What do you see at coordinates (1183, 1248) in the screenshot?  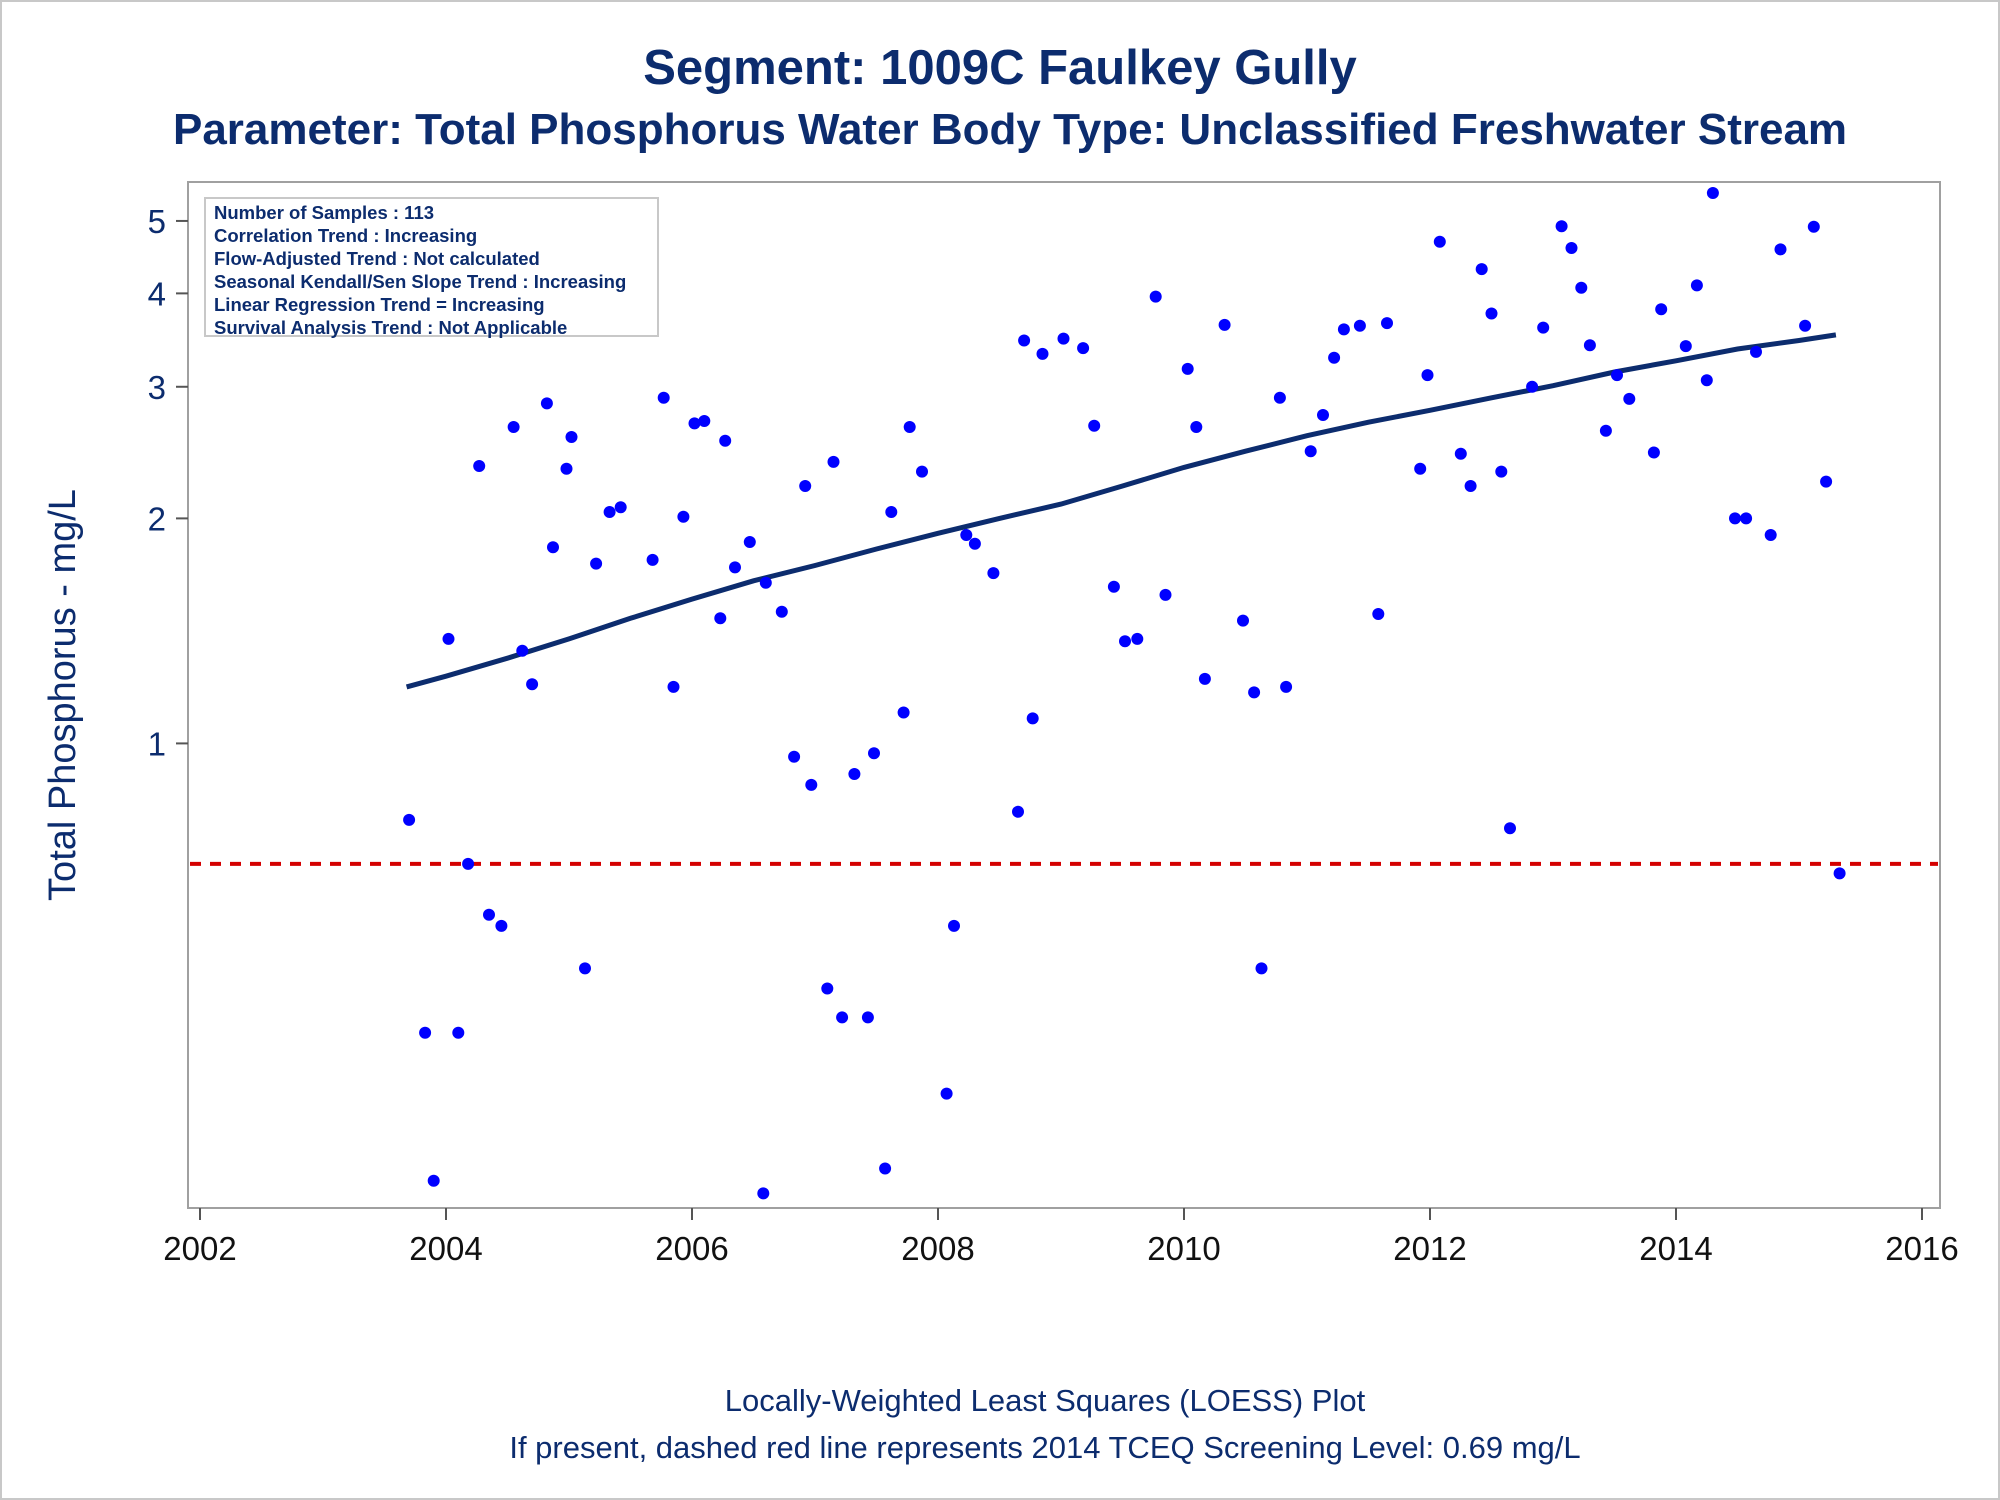 I see `x-tick-label: 2010` at bounding box center [1183, 1248].